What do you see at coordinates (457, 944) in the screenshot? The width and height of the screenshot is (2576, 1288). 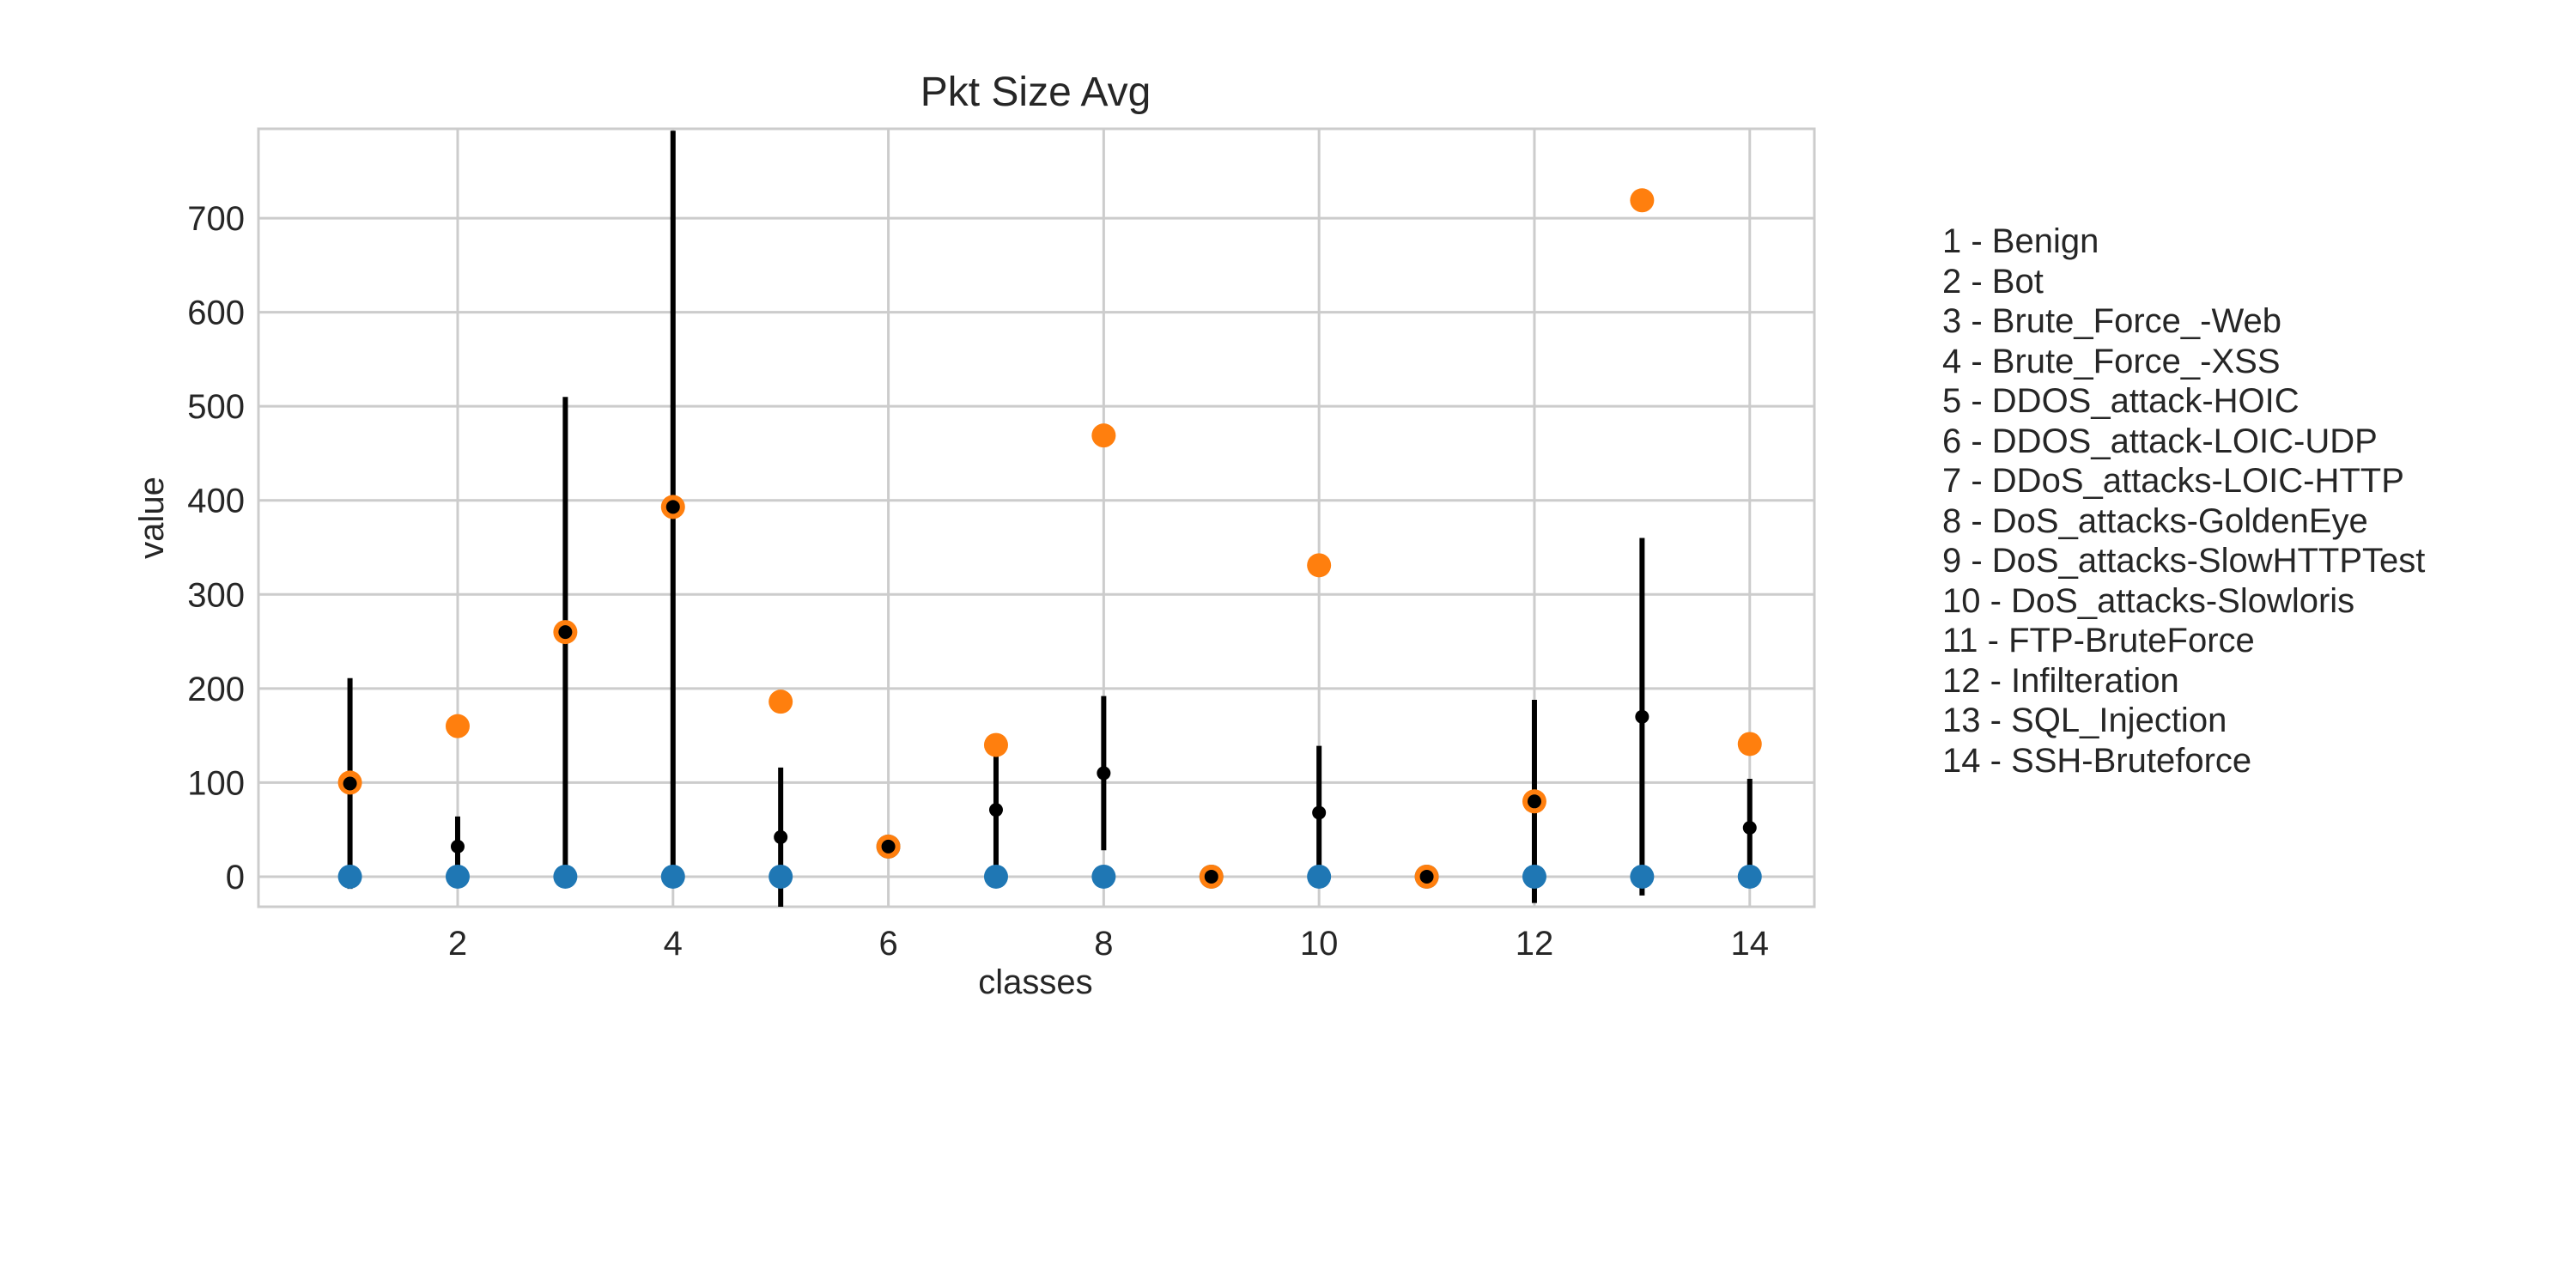 I see `x-tick-label: 2` at bounding box center [457, 944].